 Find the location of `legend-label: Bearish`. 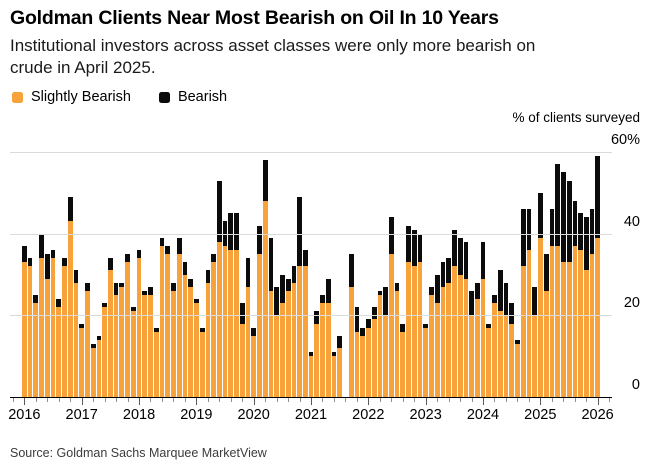

legend-label: Bearish is located at coordinates (202, 97).